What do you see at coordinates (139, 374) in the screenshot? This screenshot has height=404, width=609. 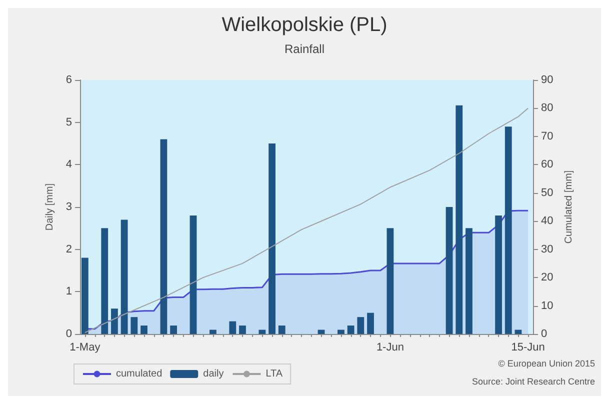 I see `legend-label: cumulated` at bounding box center [139, 374].